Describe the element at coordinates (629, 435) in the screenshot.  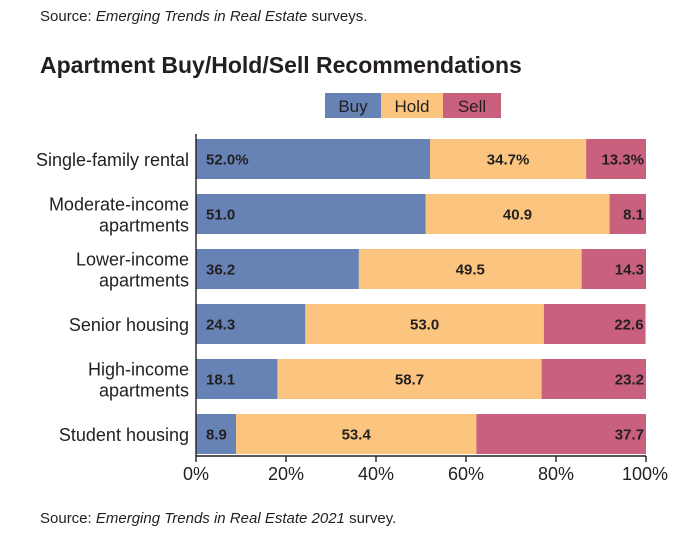
I see `data-label-sell: 37.7` at that location.